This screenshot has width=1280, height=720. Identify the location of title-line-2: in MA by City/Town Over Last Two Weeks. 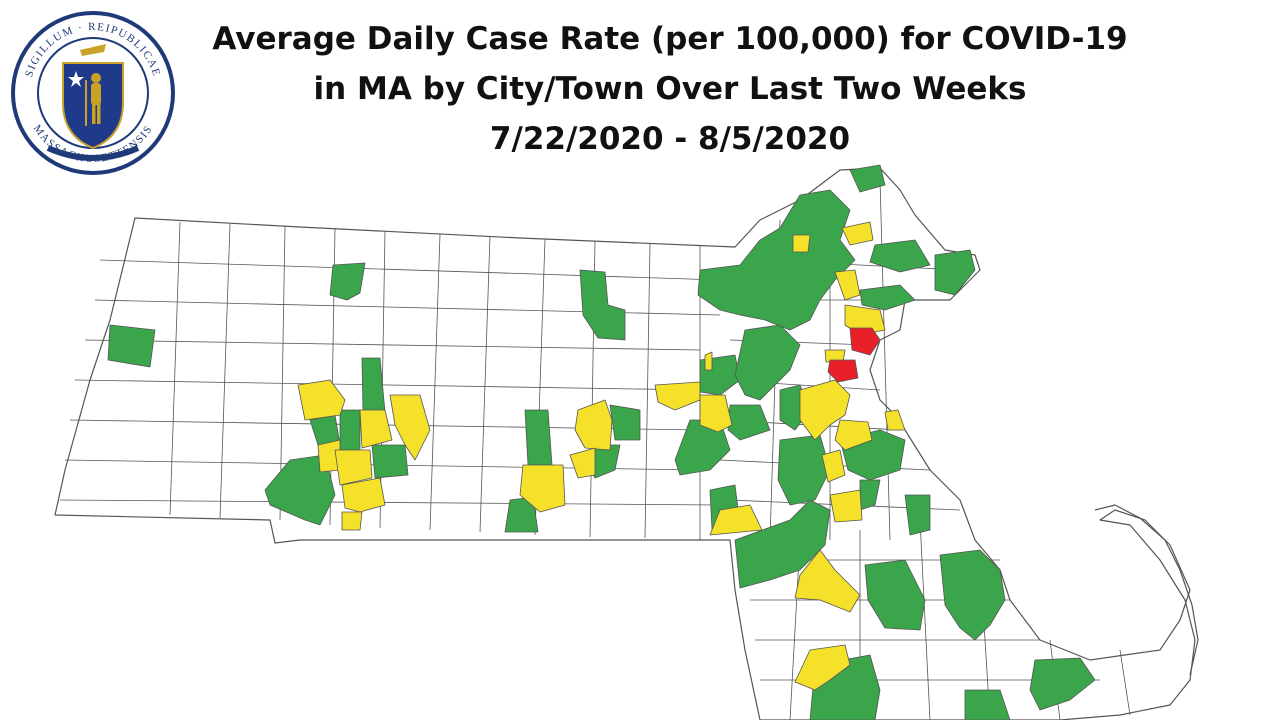
(670, 89).